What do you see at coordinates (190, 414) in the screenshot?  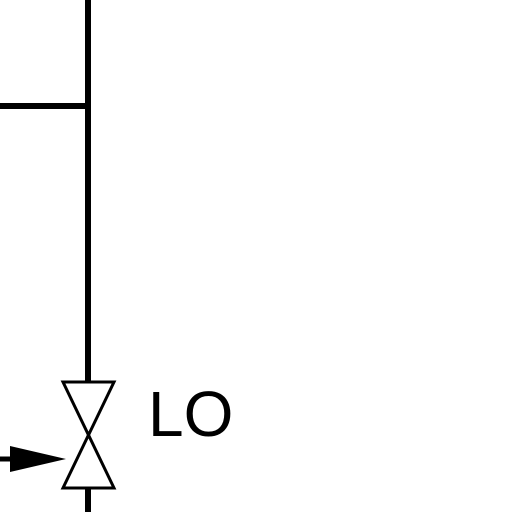 I see `valve-label: LO` at bounding box center [190, 414].